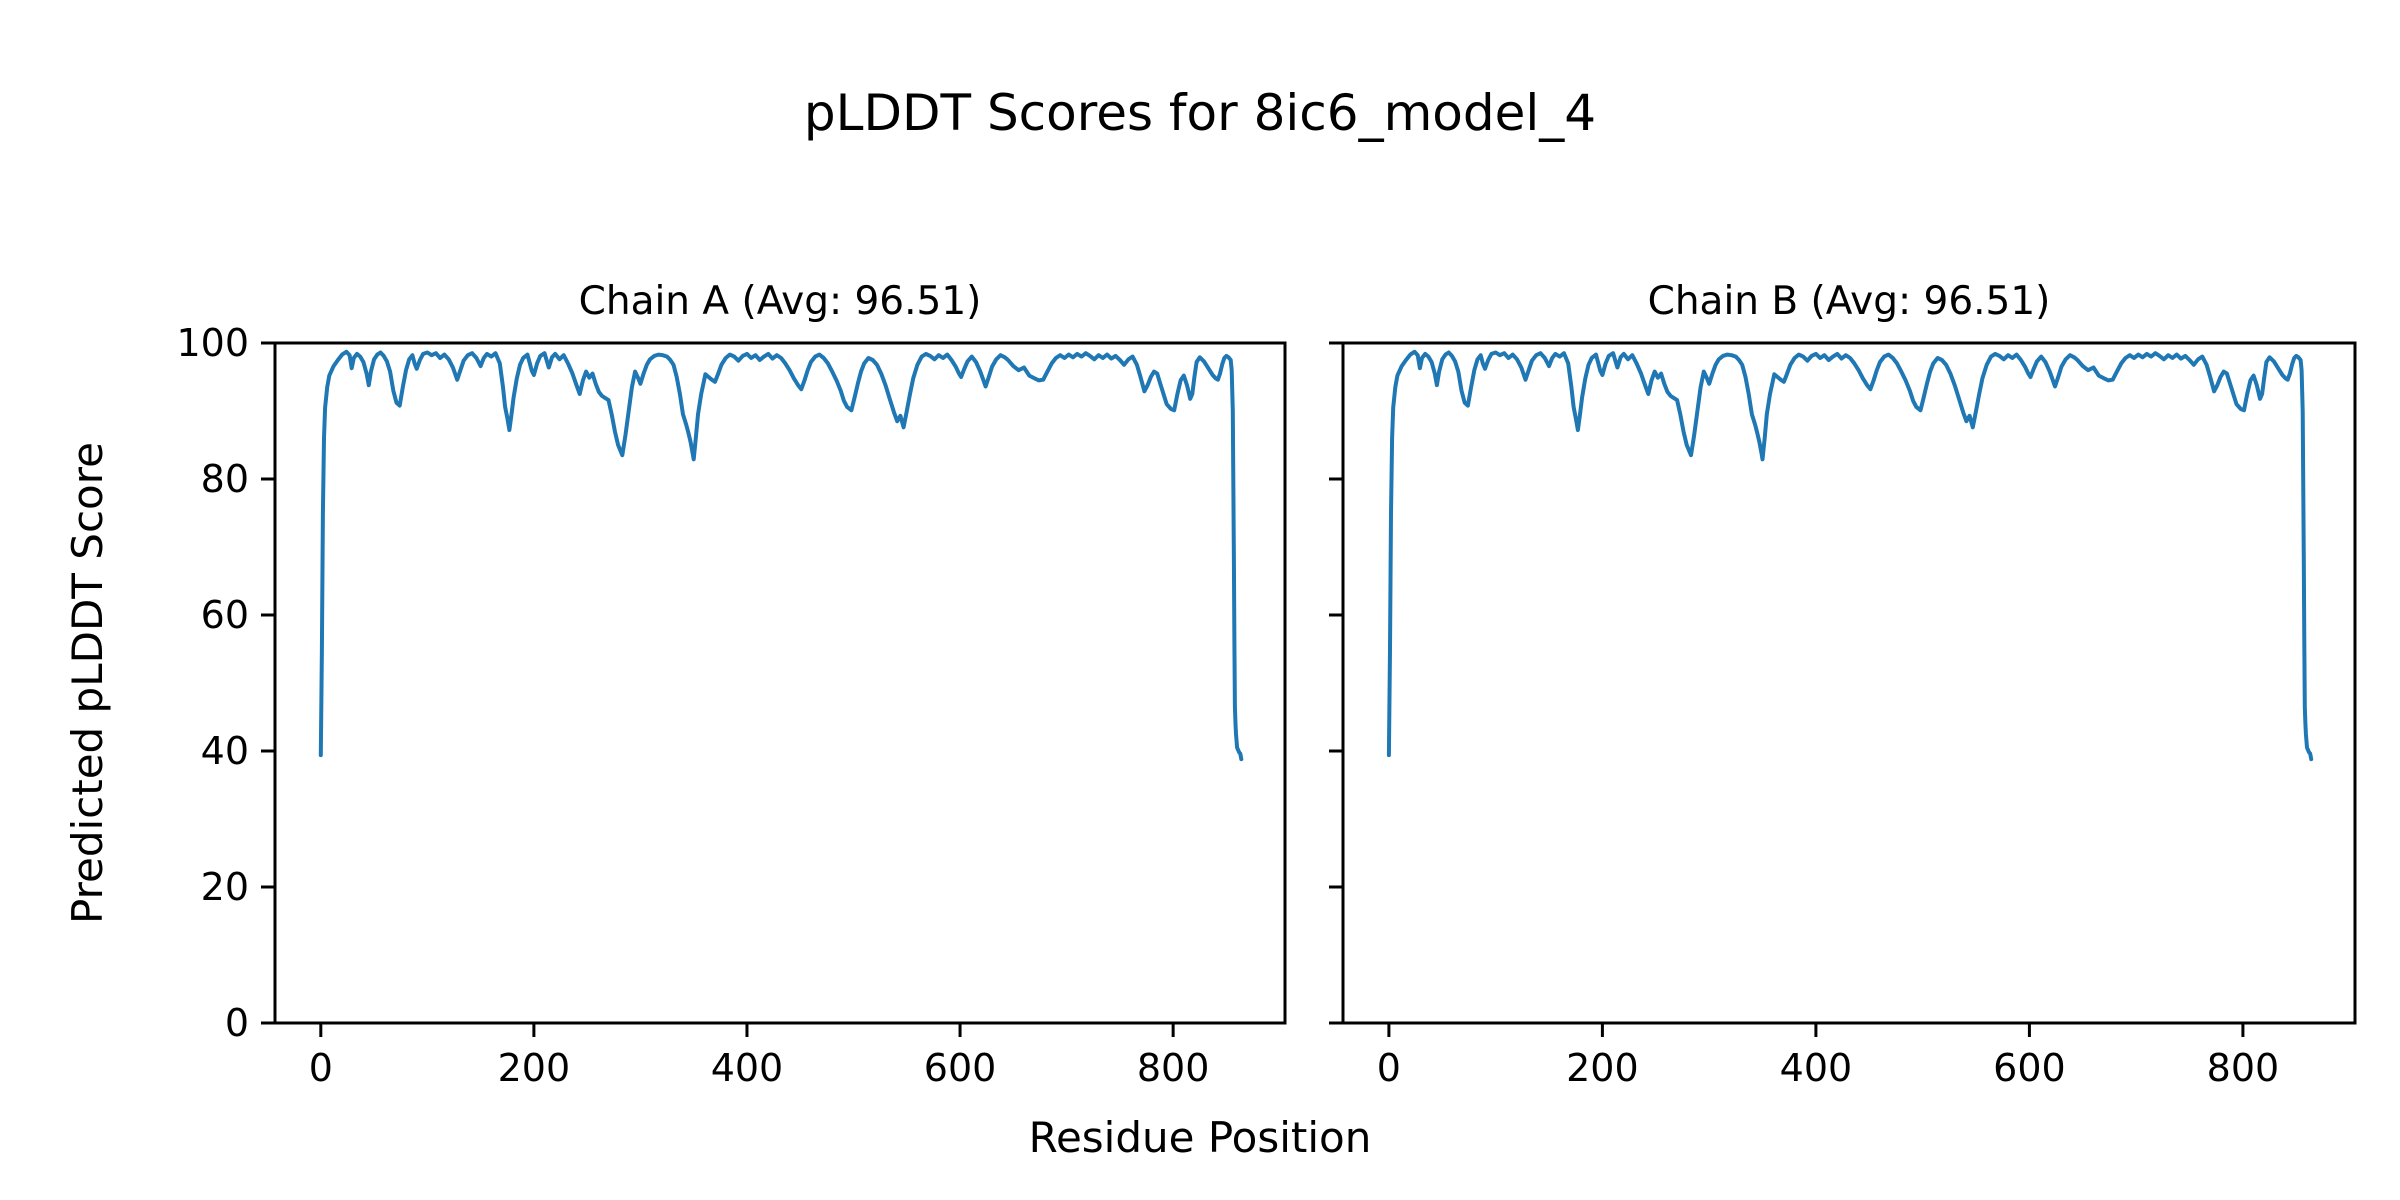 This screenshot has width=2400, height=1200. I want to click on y-tick-label: 100, so click(212, 343).